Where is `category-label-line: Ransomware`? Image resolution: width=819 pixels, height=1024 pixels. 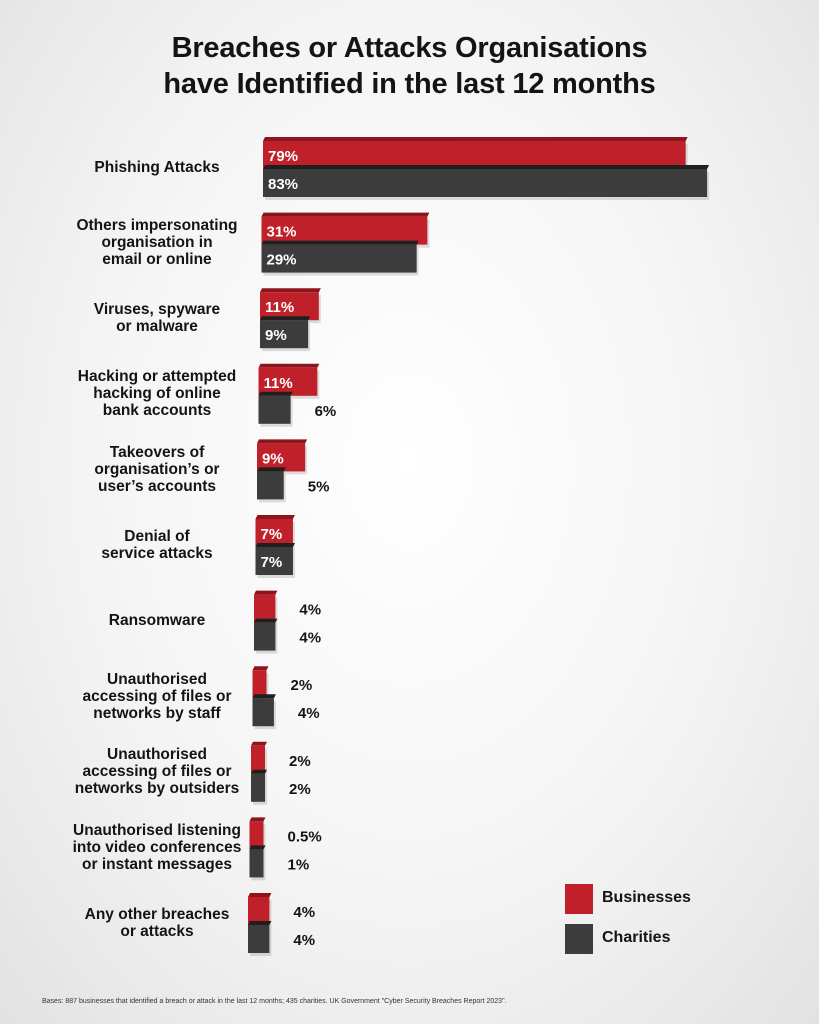 category-label-line: Ransomware is located at coordinates (157, 621).